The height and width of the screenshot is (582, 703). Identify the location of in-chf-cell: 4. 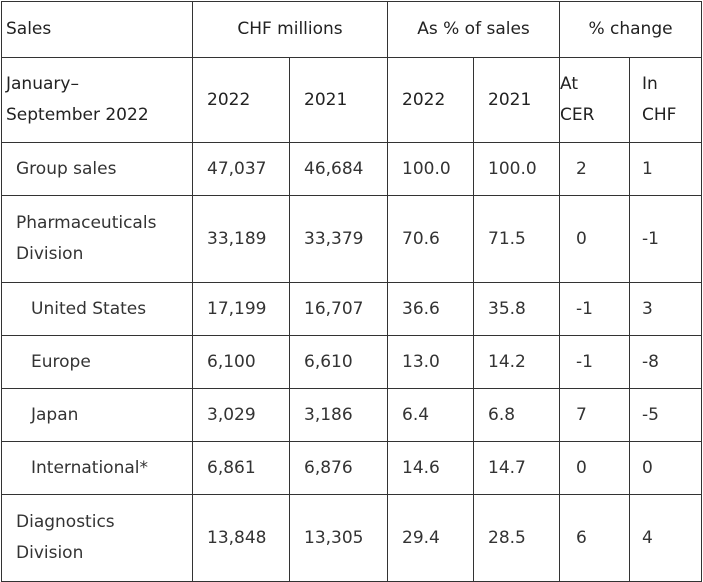
(666, 538).